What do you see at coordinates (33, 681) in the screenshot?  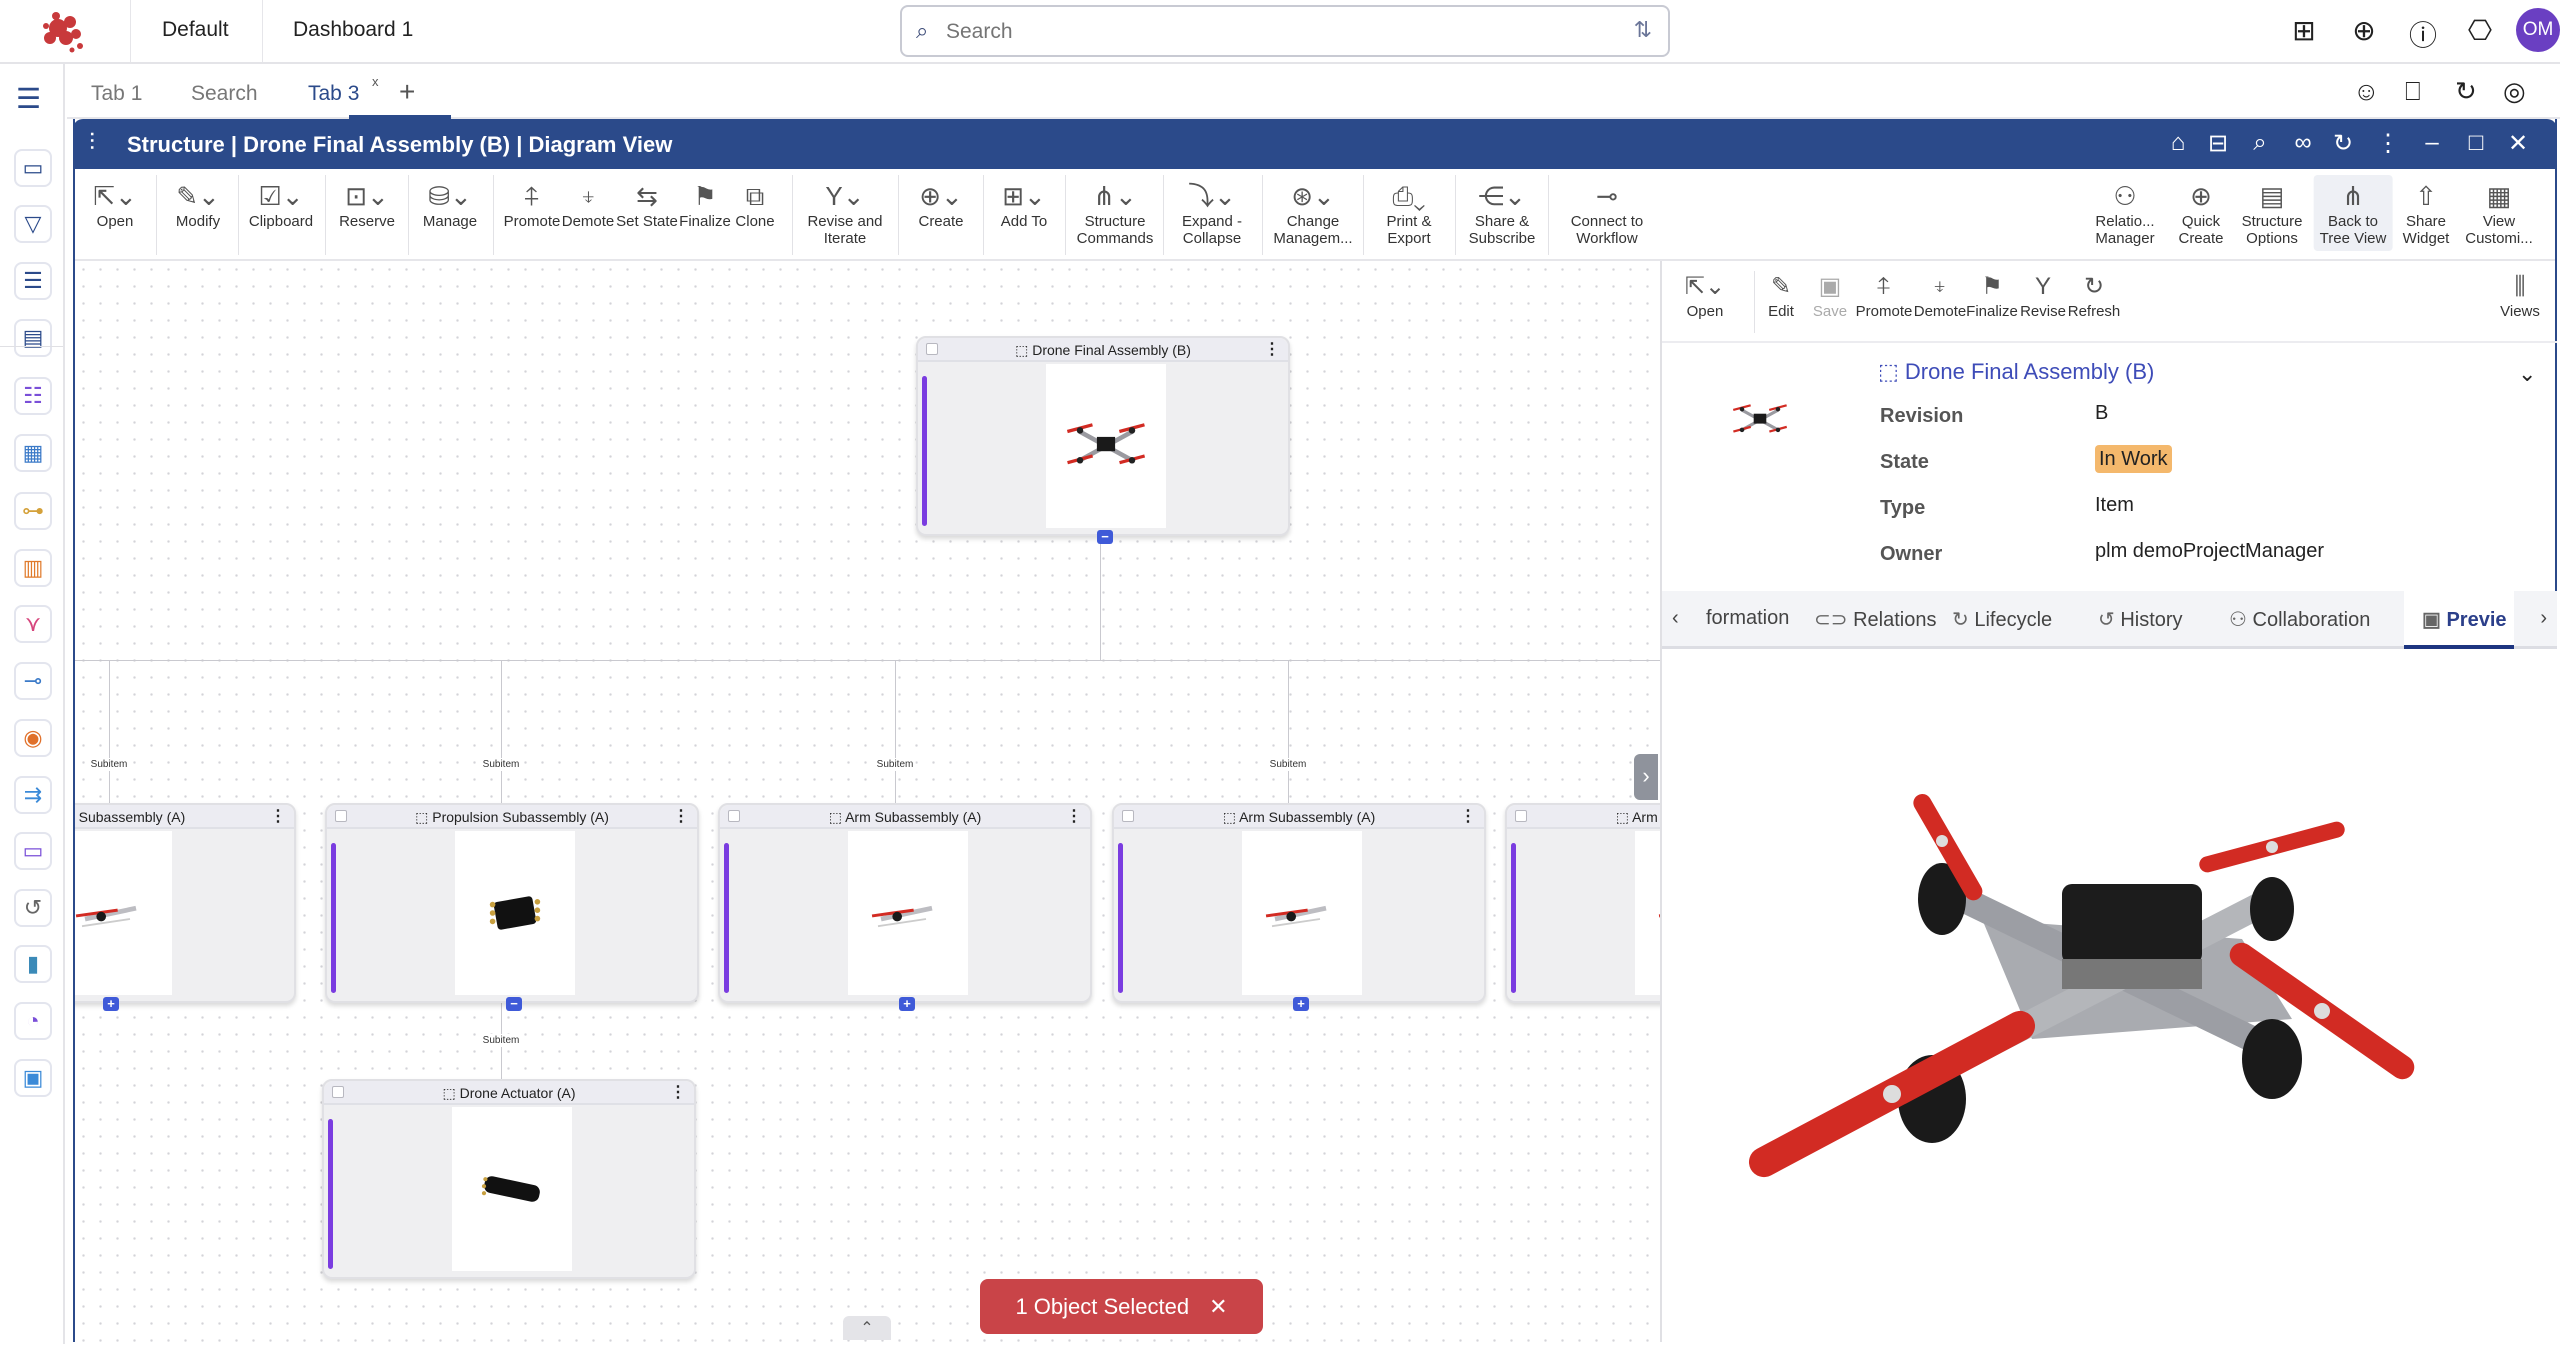 I see `sidebar-item-workflow: ⊸` at bounding box center [33, 681].